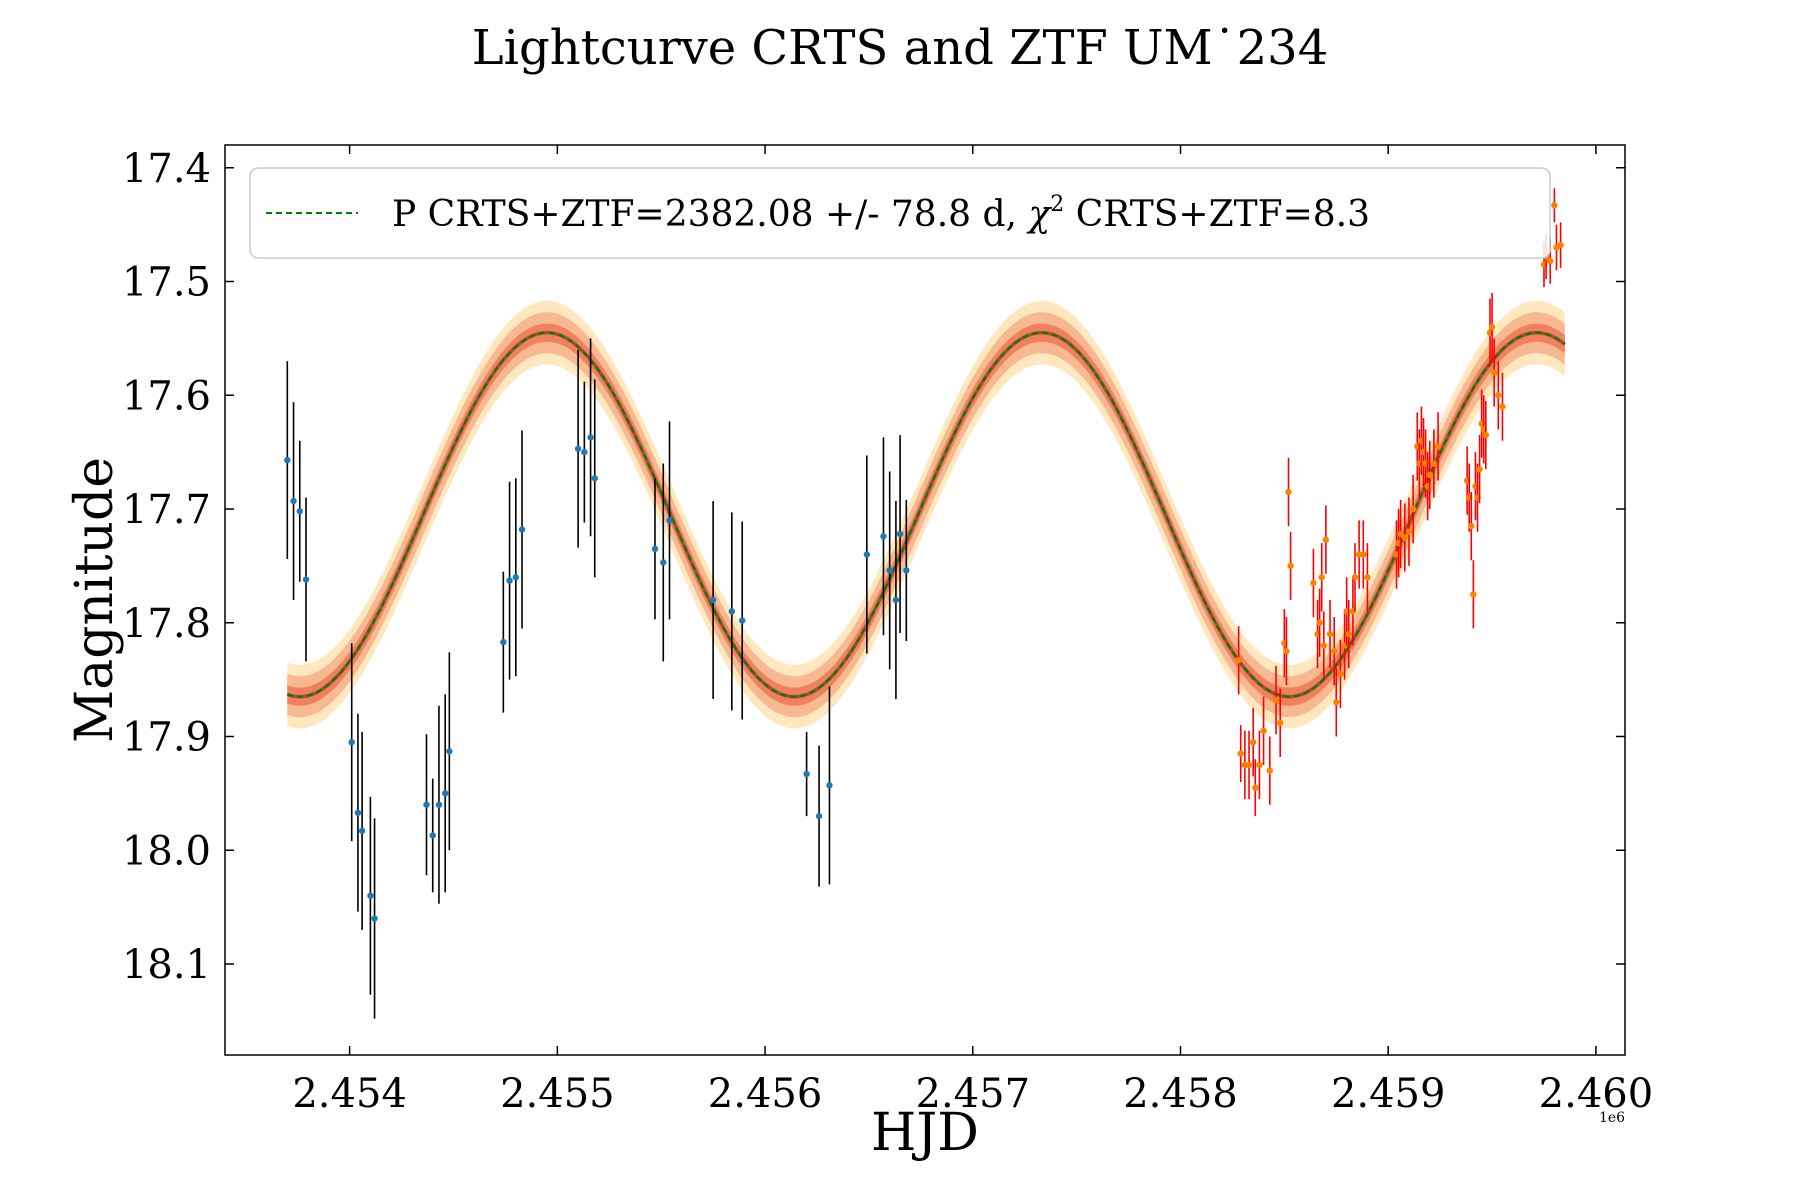 Image resolution: width=1800 pixels, height=1200 pixels. I want to click on y-tick-label: 17.5, so click(166, 283).